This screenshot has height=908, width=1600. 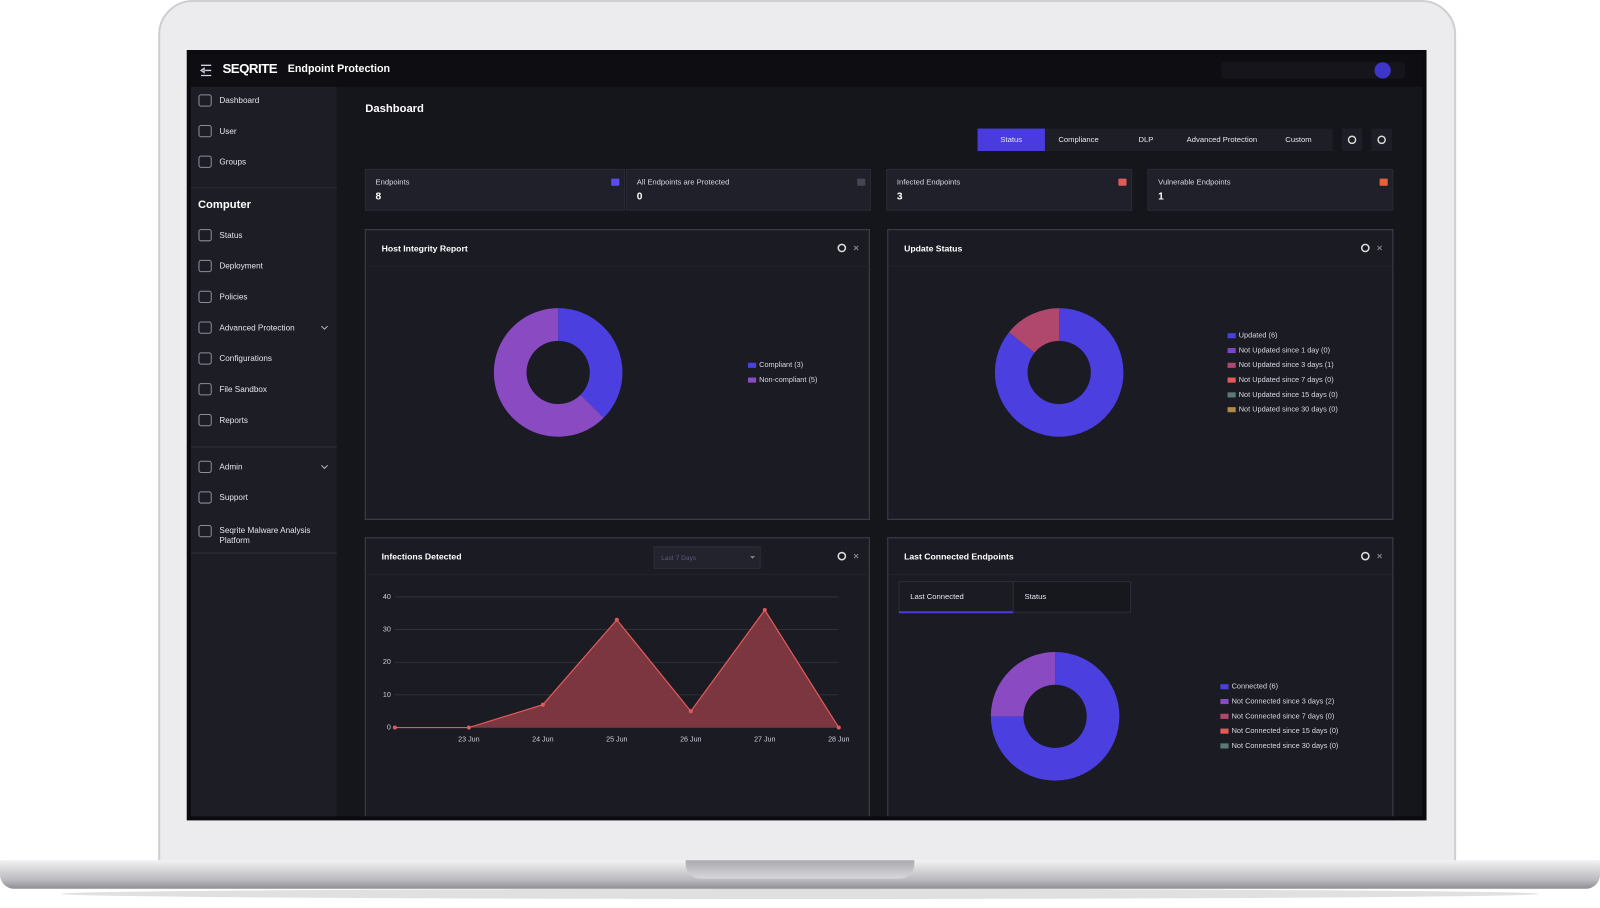 What do you see at coordinates (239, 100) in the screenshot?
I see `nav-item: Dashboard` at bounding box center [239, 100].